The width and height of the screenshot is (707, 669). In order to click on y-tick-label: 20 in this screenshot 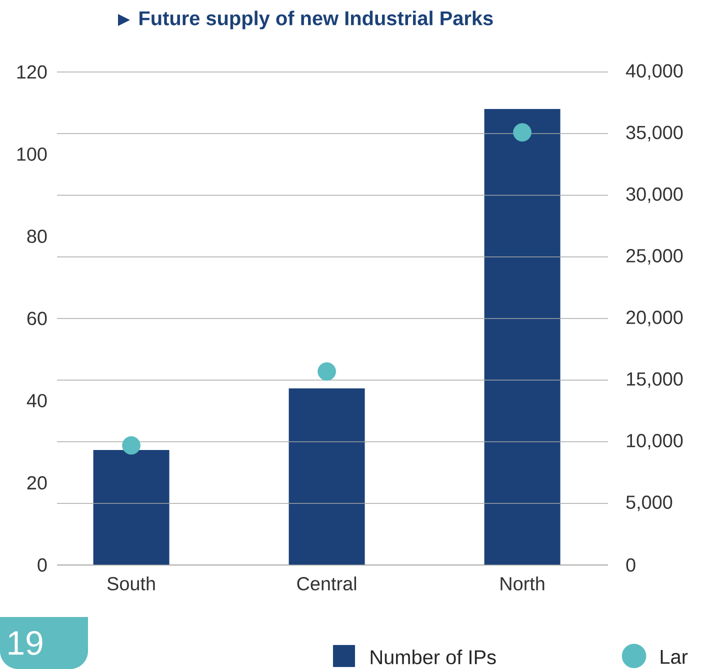, I will do `click(37, 483)`.